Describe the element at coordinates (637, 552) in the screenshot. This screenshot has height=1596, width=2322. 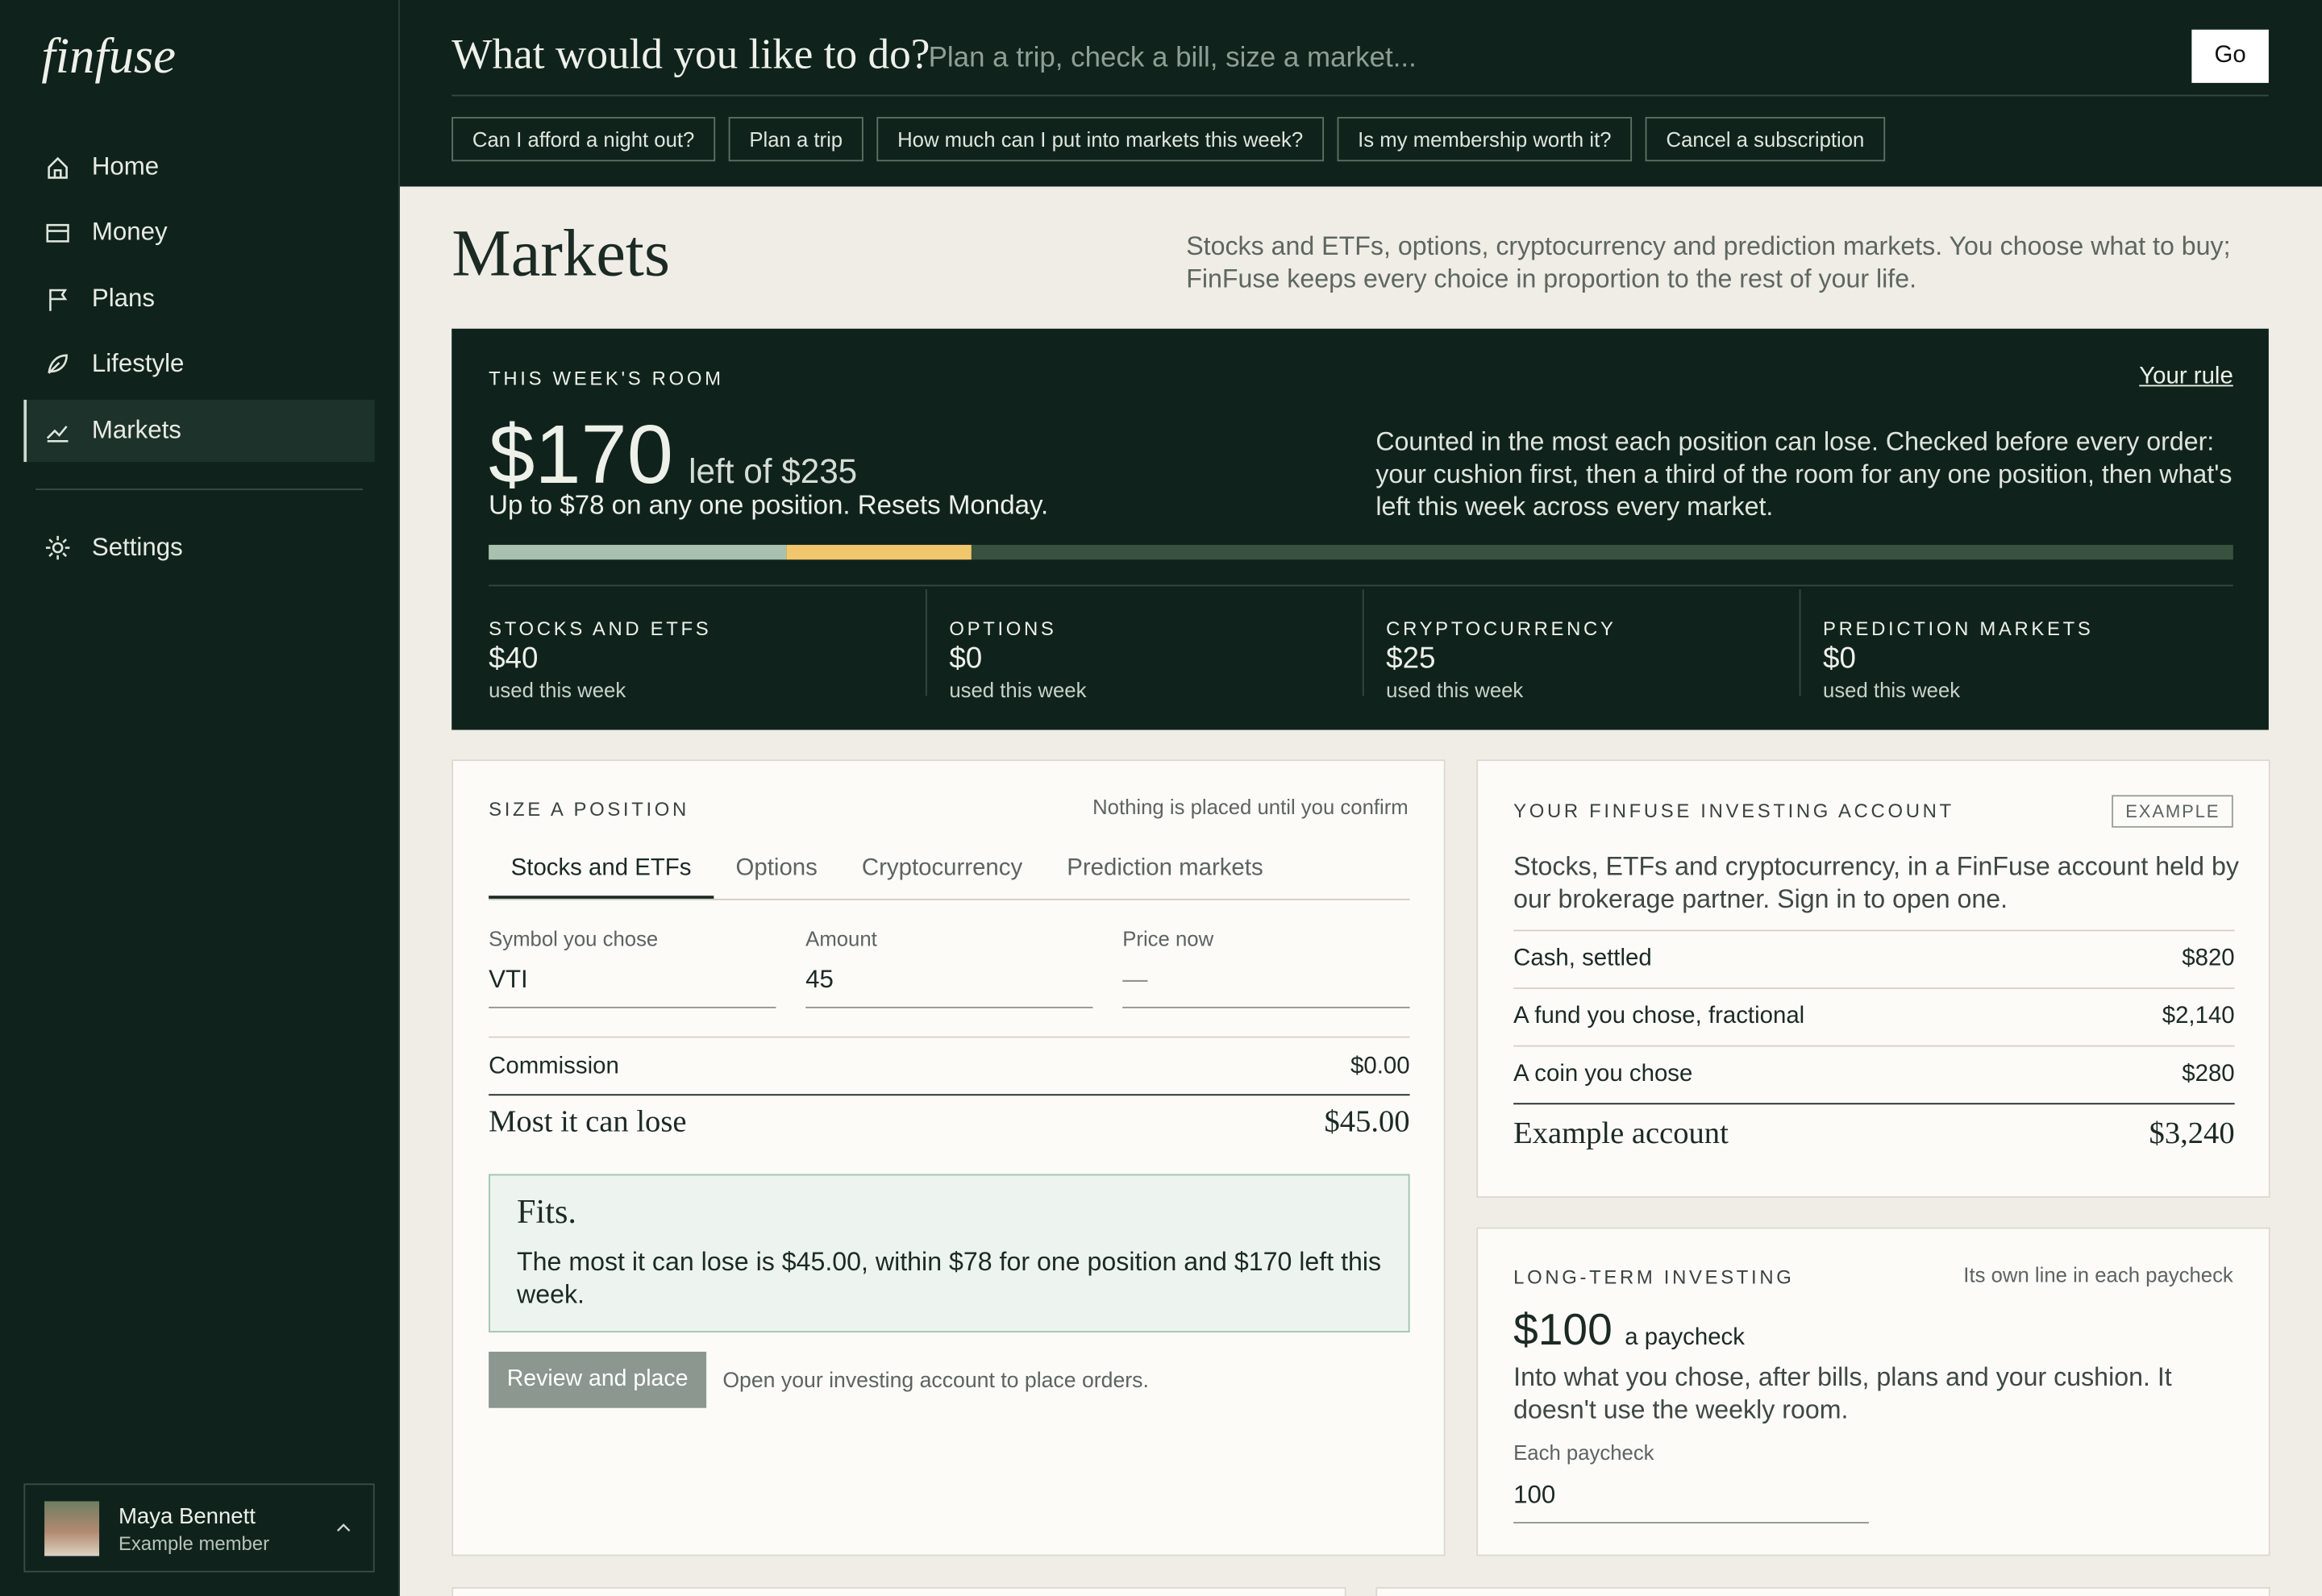
I see `bar-segment` at that location.